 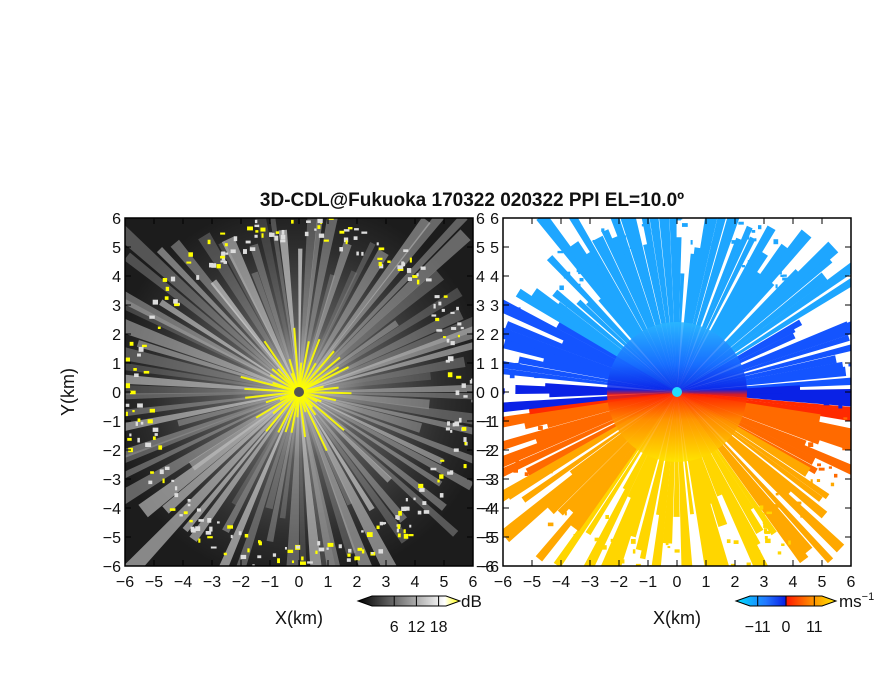 I want to click on velocity-ytick-label: 0, so click(x=494, y=393).